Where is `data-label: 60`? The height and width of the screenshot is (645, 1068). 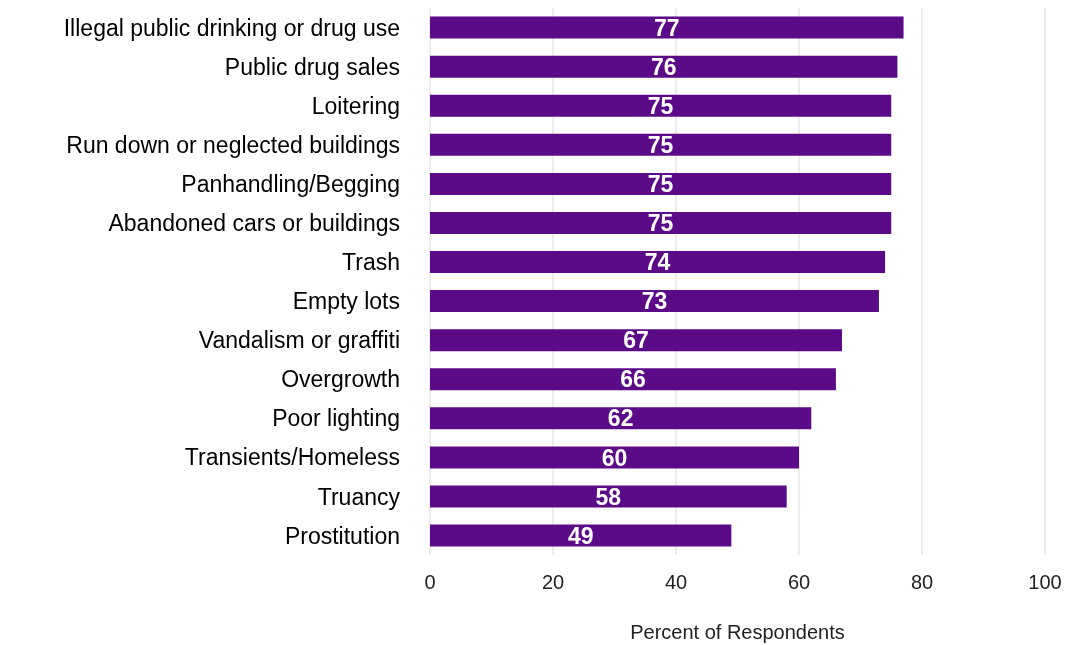
data-label: 60 is located at coordinates (614, 457).